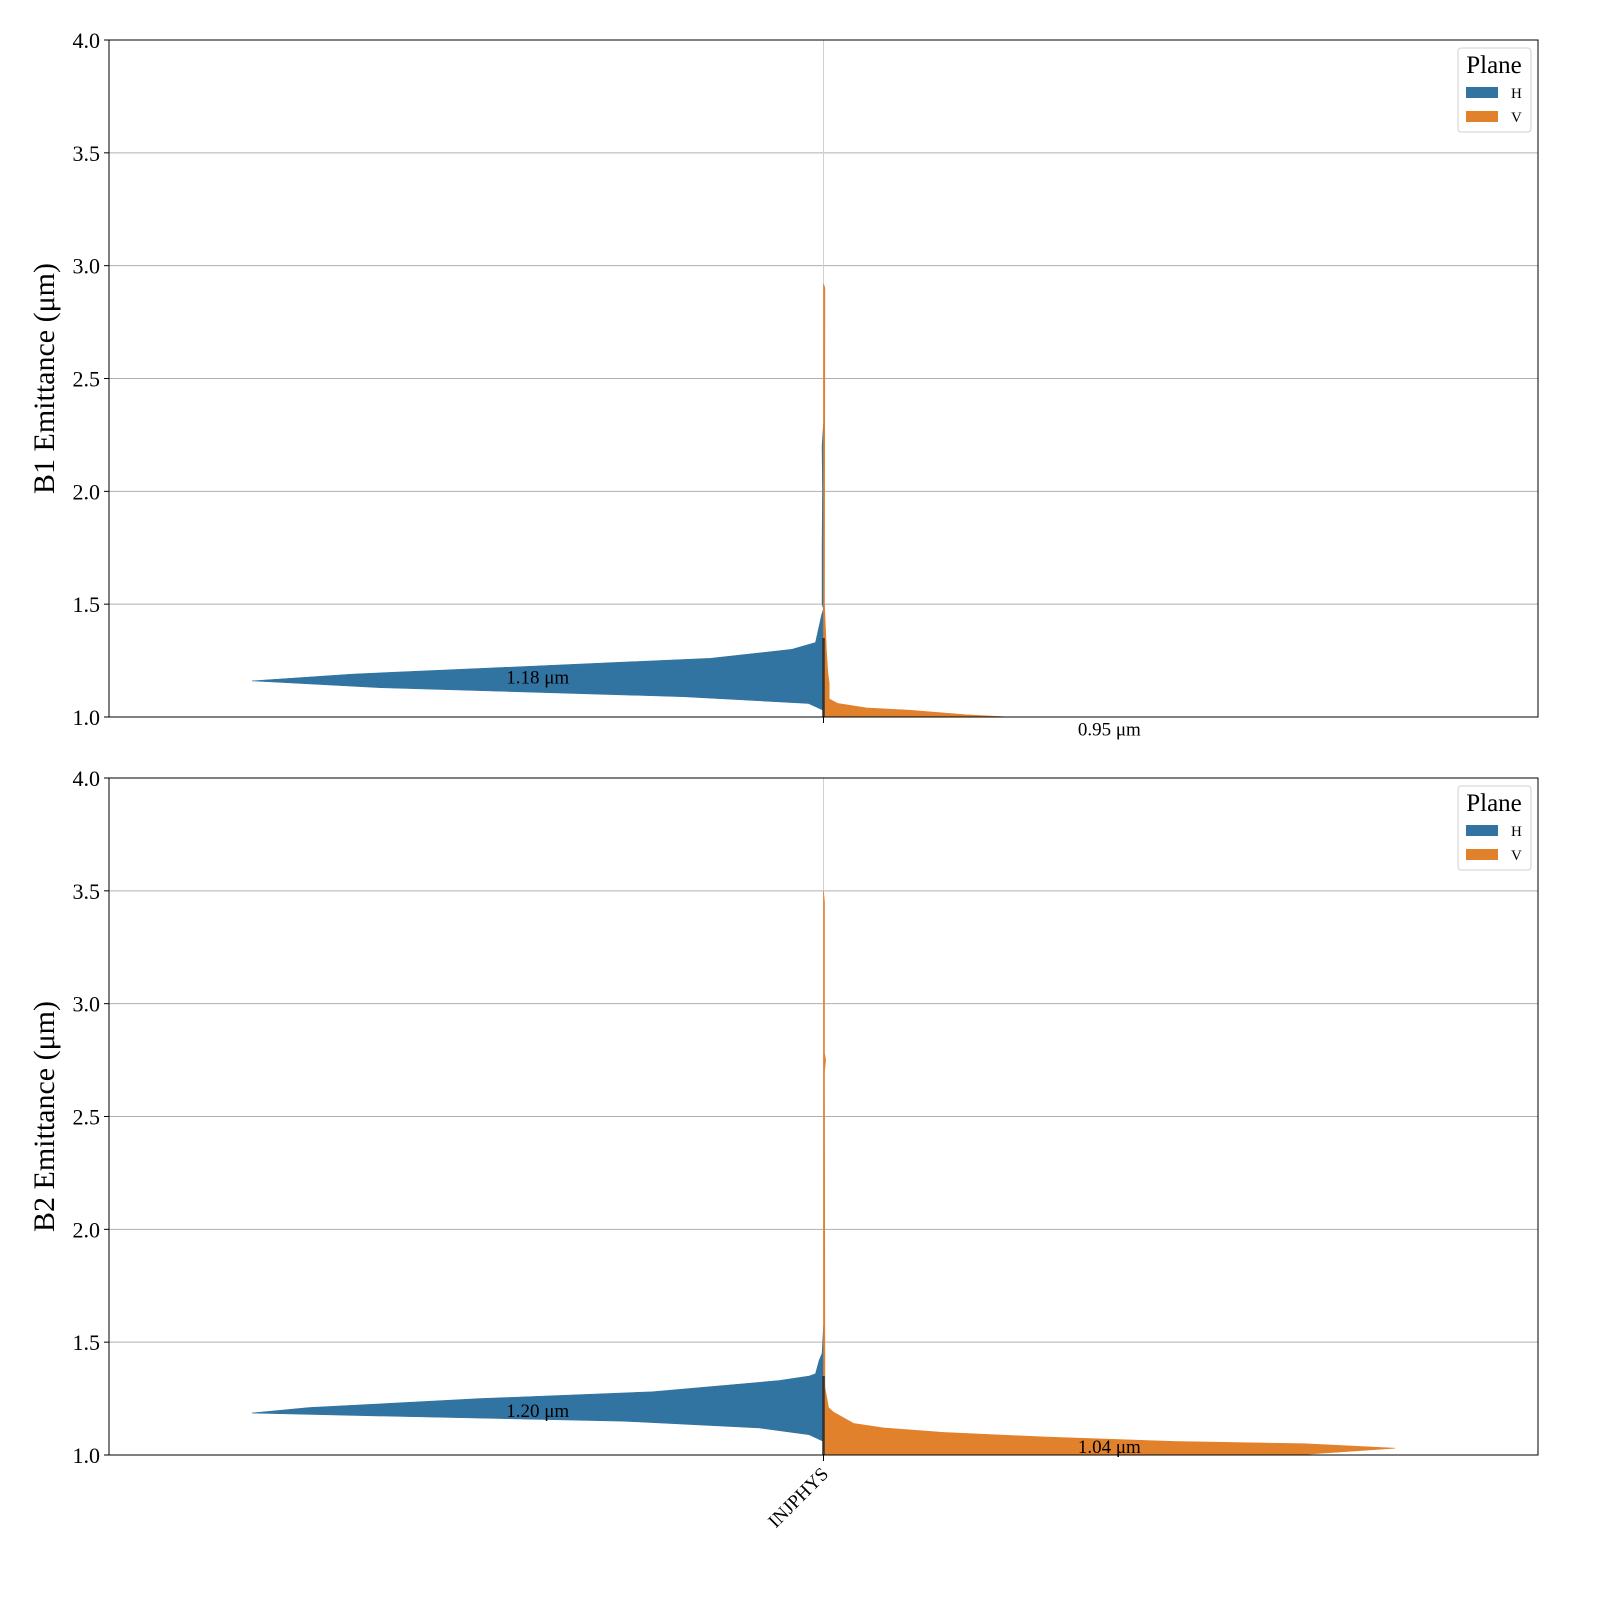 Image resolution: width=1600 pixels, height=1600 pixels. Describe the element at coordinates (798, 1498) in the screenshot. I see `x-tick-label: INJPHYS` at that location.